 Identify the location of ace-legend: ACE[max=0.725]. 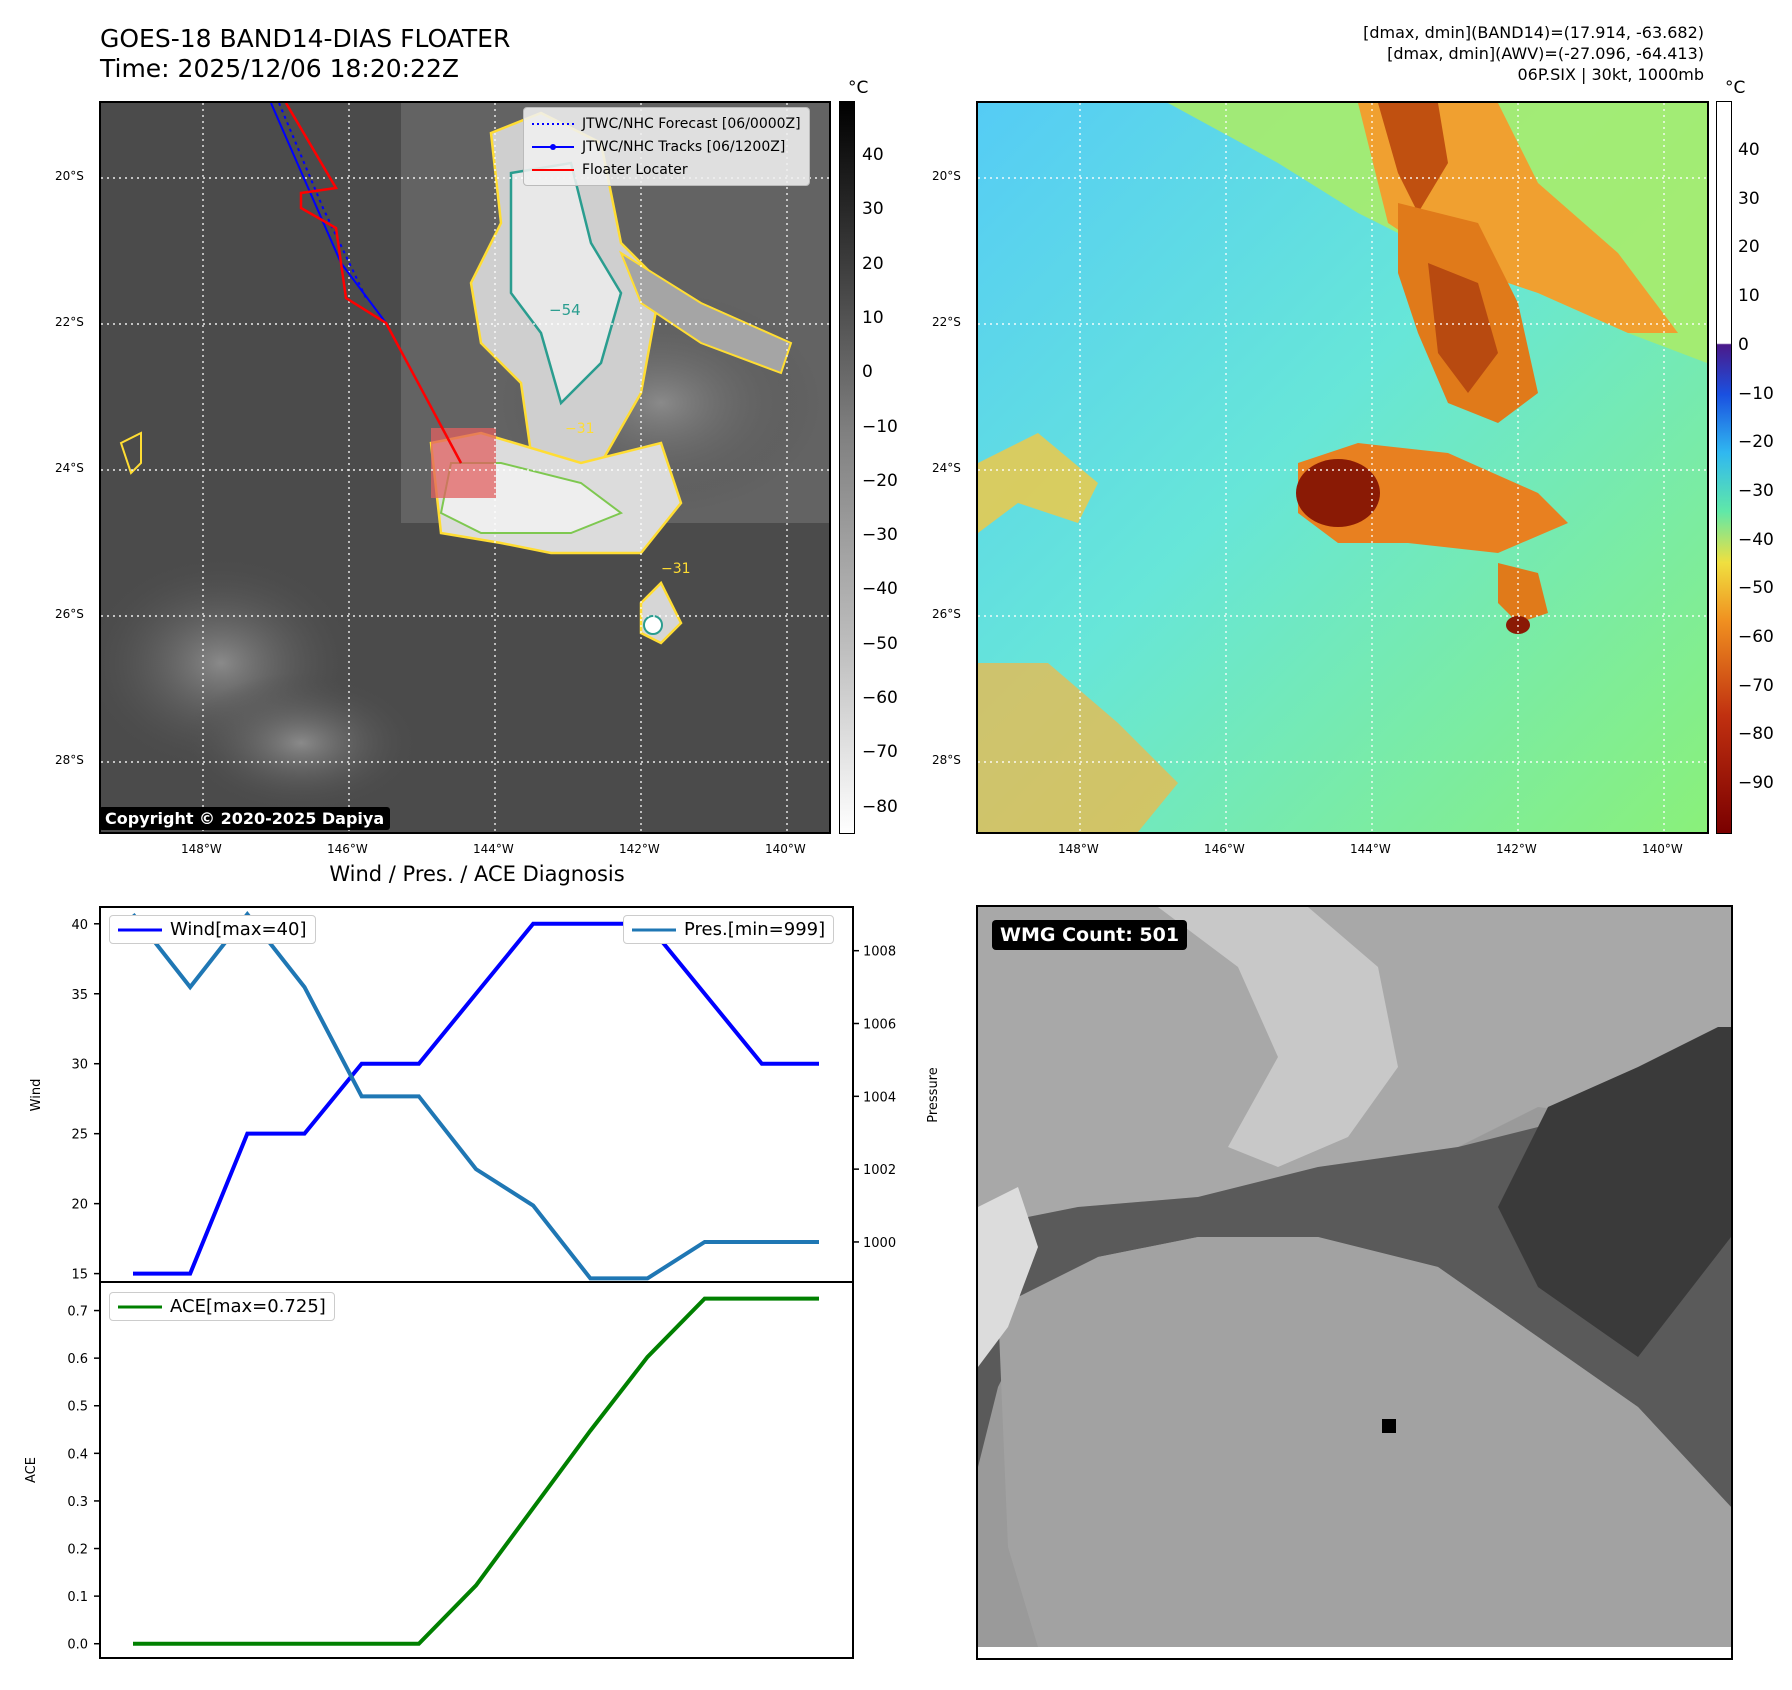
(222, 1306).